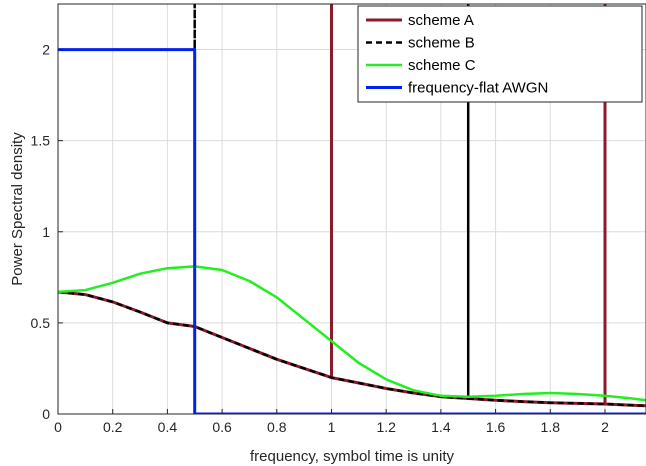 This screenshot has width=646, height=466. I want to click on legend-label-frequency-flat-awgn: frequency-flat AWGN, so click(478, 88).